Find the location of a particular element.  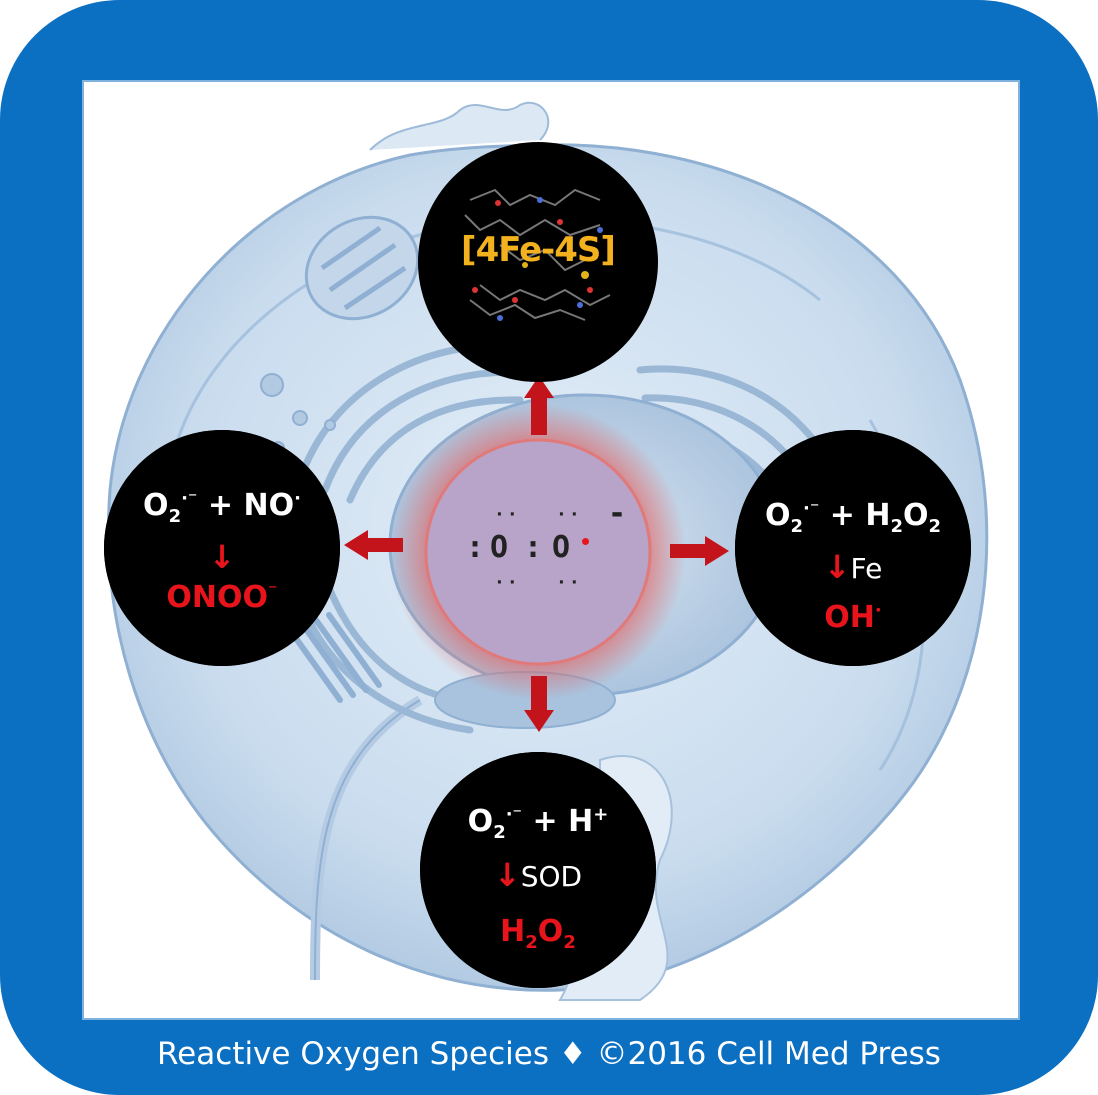

fenton-reaction: O2·⁻ + H2O2 ↓Fe OH· is located at coordinates (853, 548).